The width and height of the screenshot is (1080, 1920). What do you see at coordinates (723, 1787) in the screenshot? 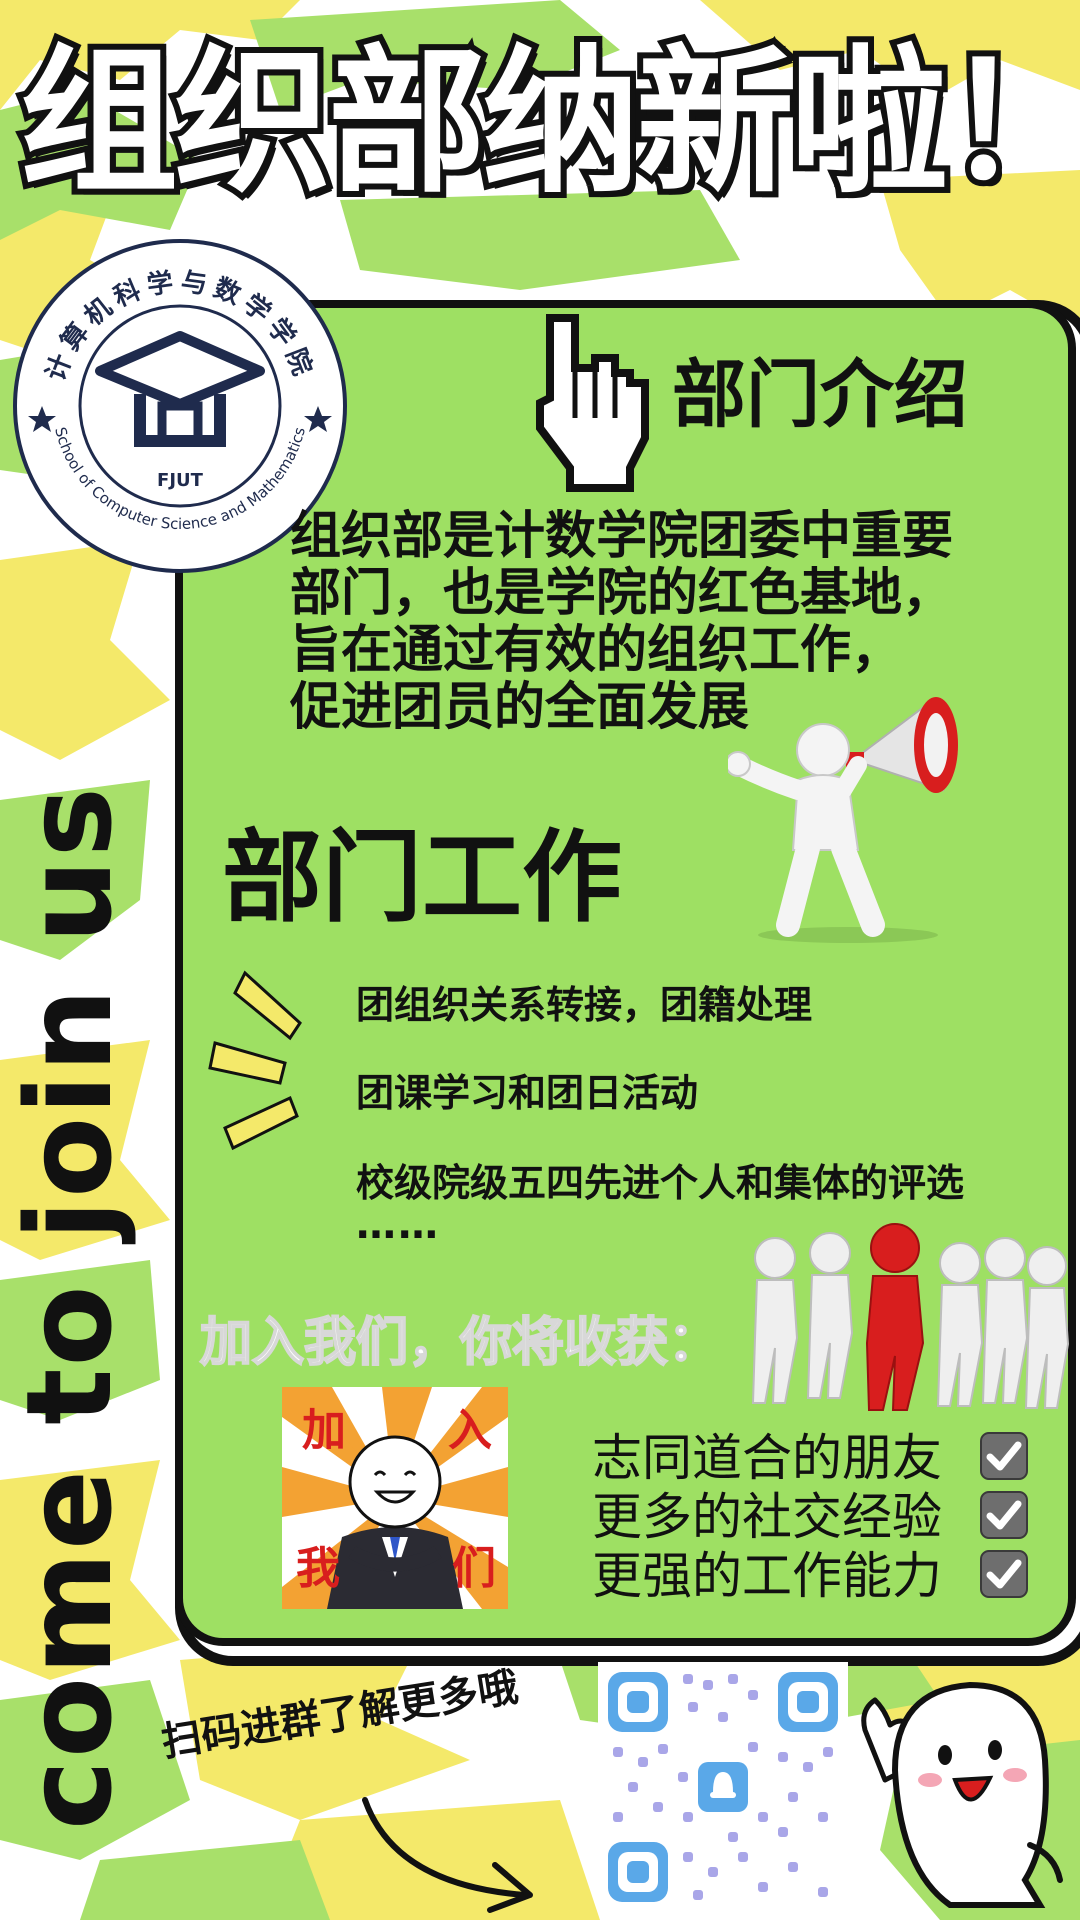
I see `qr-code` at bounding box center [723, 1787].